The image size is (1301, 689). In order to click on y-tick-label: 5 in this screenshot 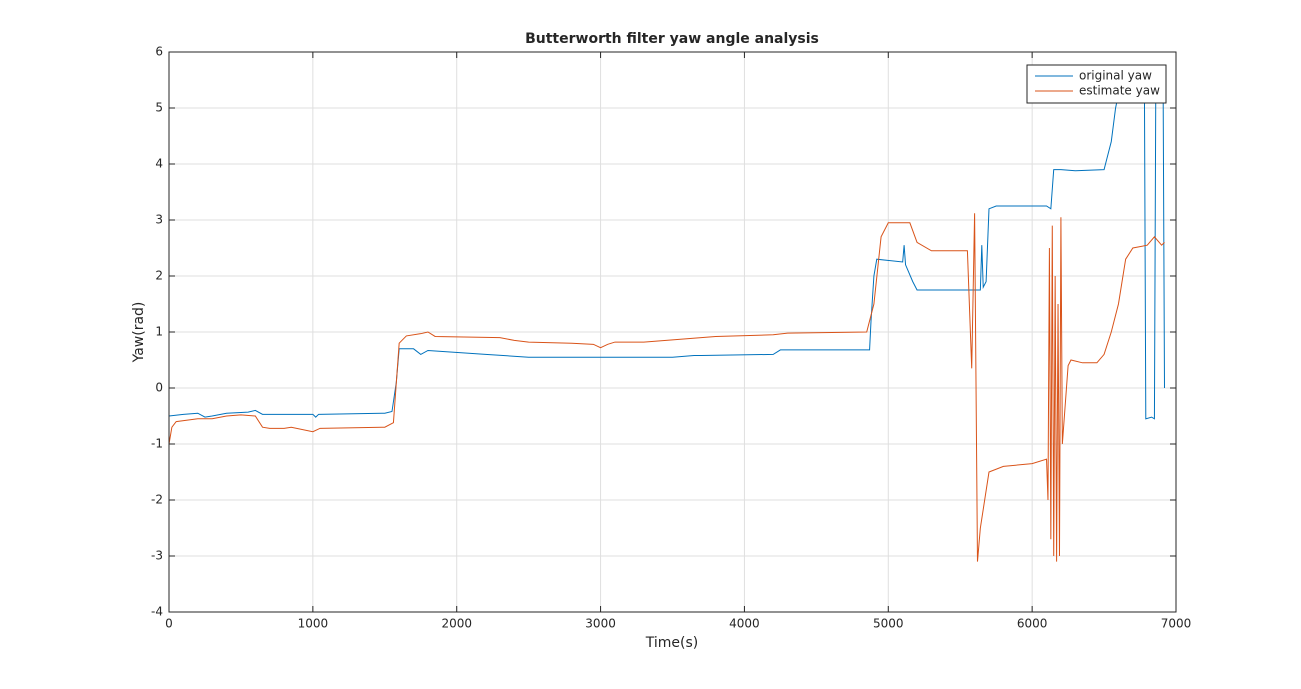, I will do `click(159, 108)`.